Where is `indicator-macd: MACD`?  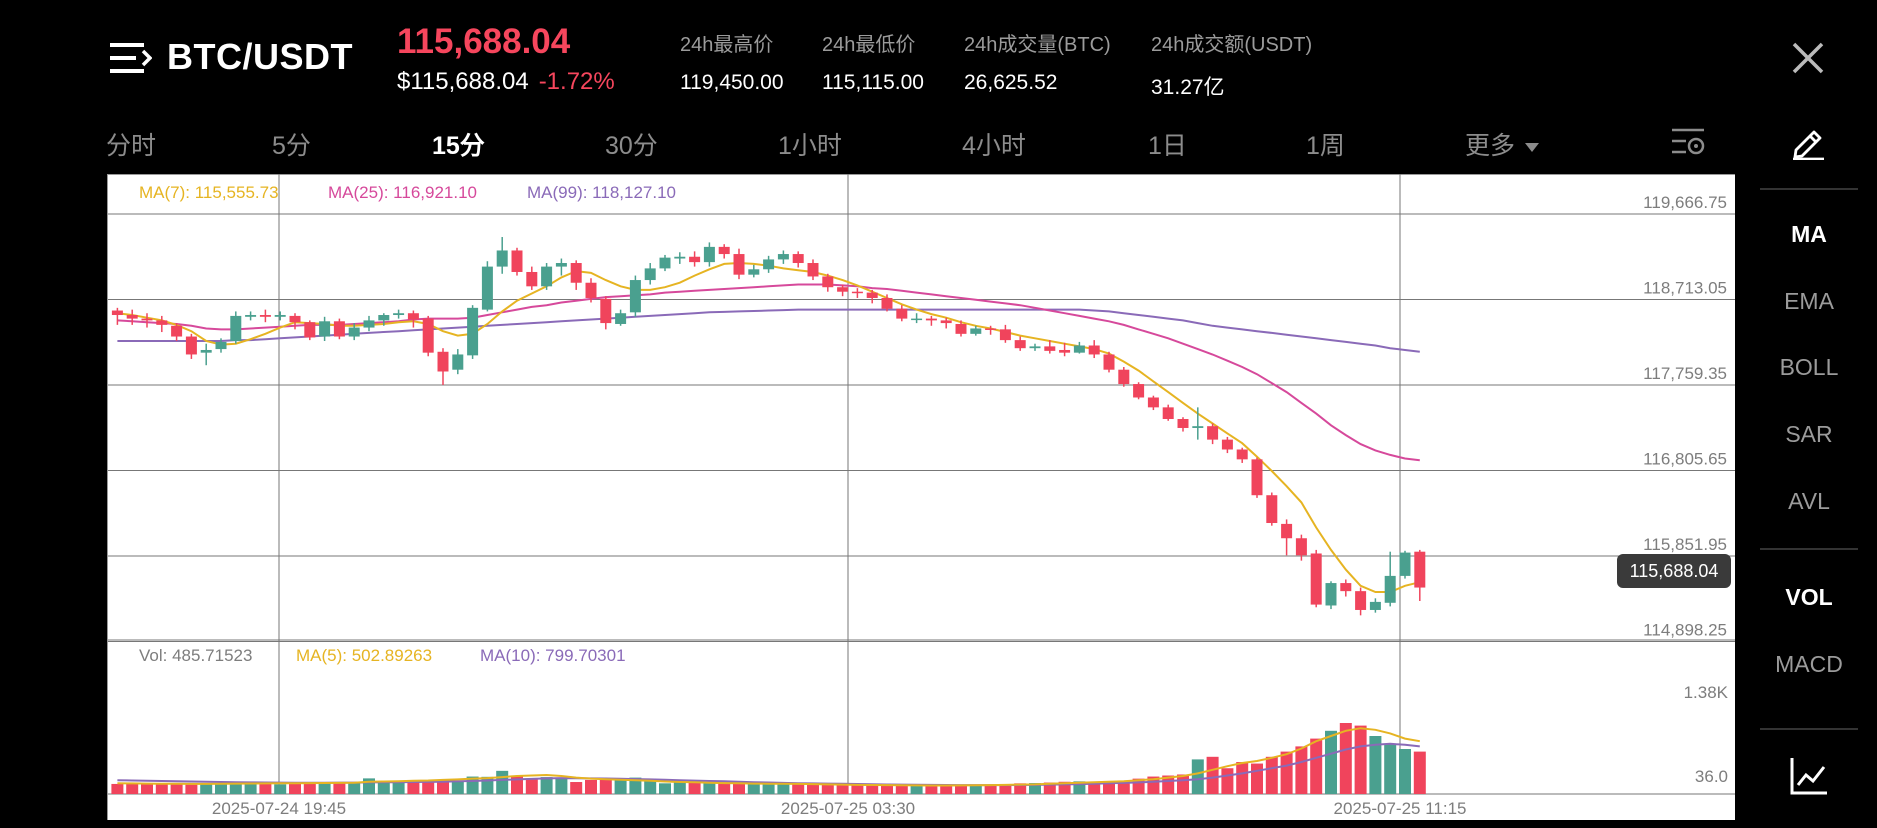
indicator-macd: MACD is located at coordinates (1809, 664).